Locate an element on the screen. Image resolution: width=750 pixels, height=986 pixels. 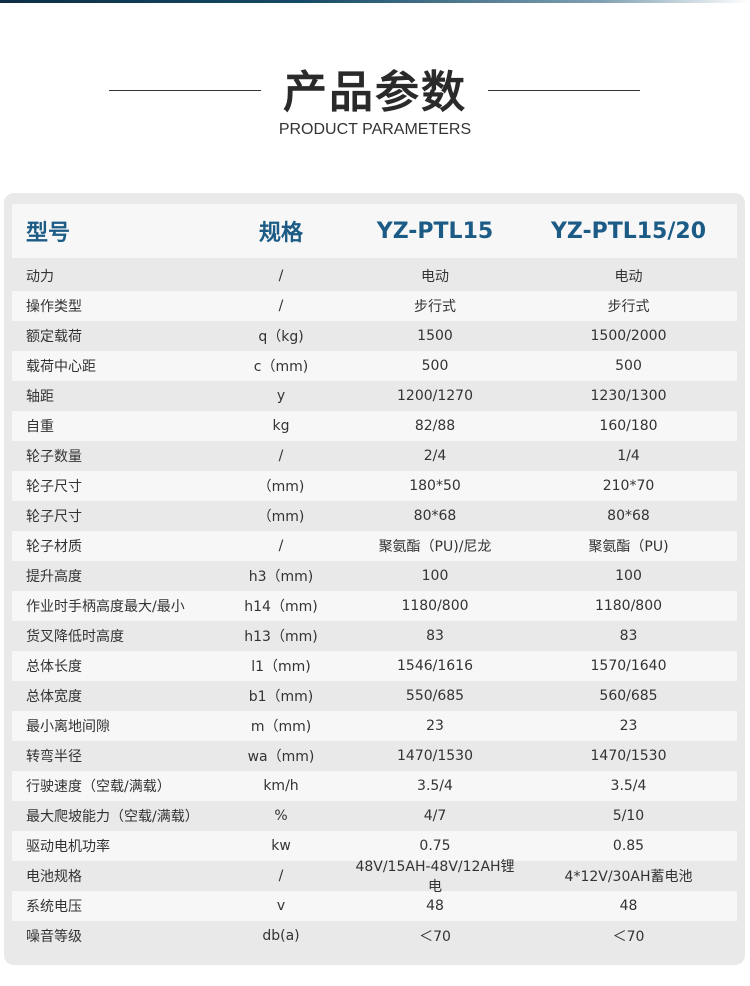
table-row: 轮子尺寸 （mm) 80*68 80*68 is located at coordinates (374, 516).